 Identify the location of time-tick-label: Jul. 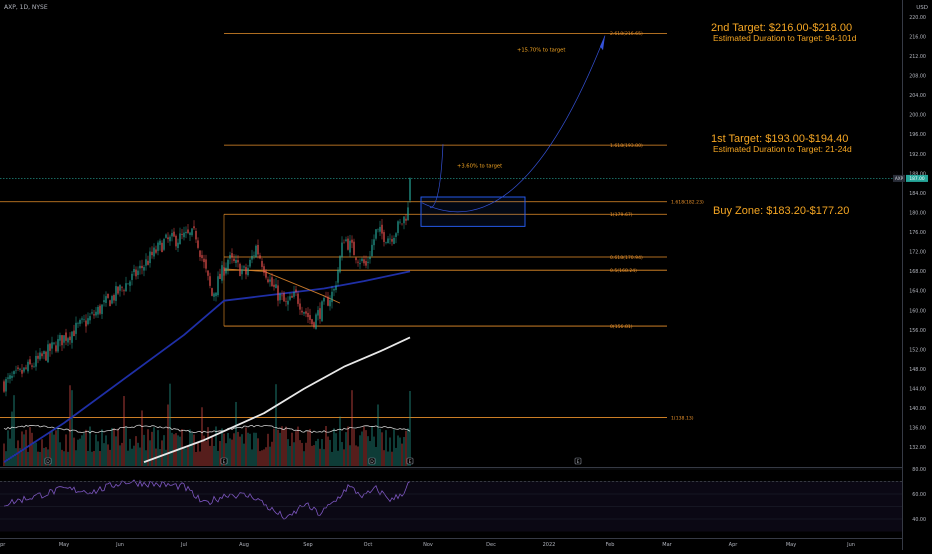
(183, 545).